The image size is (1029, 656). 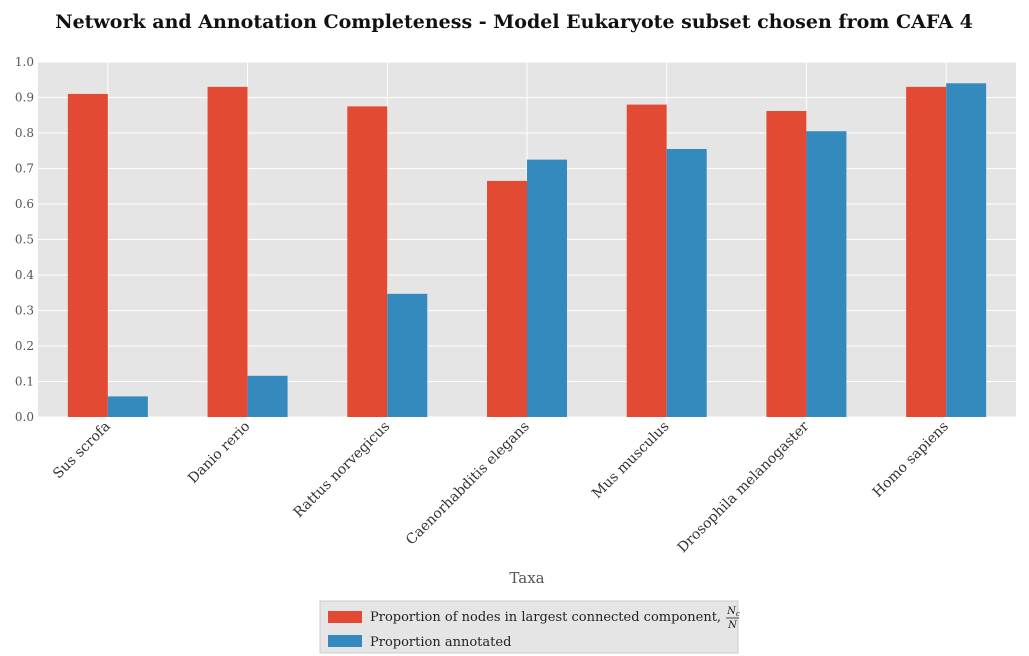 I want to click on y-tick-label: 0.5, so click(x=24, y=240).